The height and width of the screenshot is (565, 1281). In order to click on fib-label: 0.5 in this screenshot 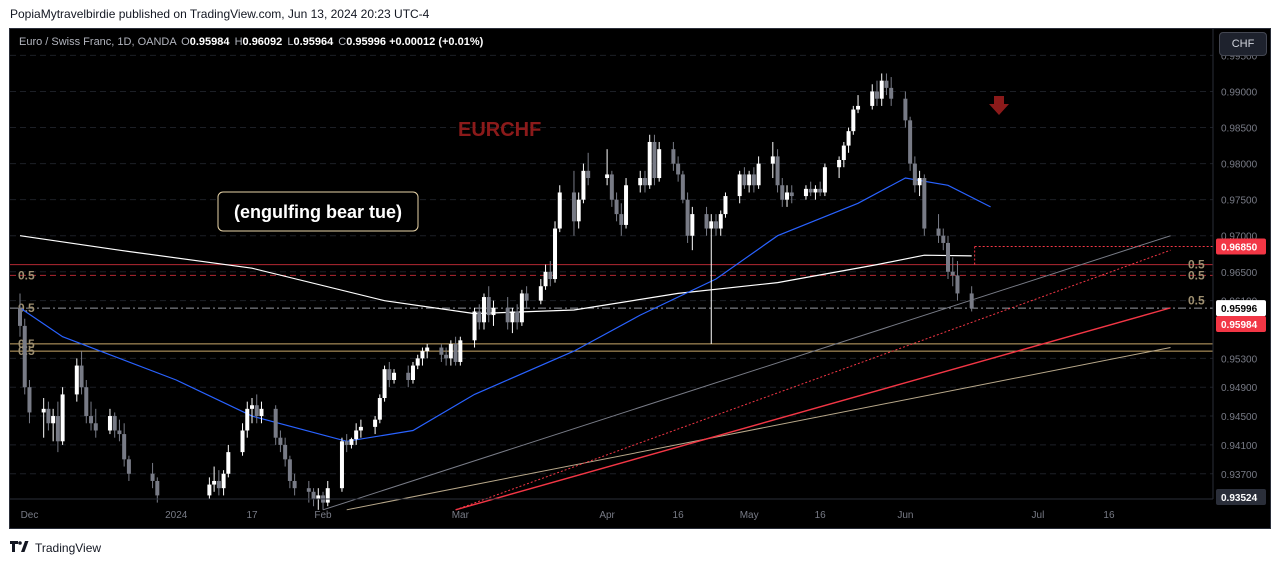, I will do `click(1196, 265)`.